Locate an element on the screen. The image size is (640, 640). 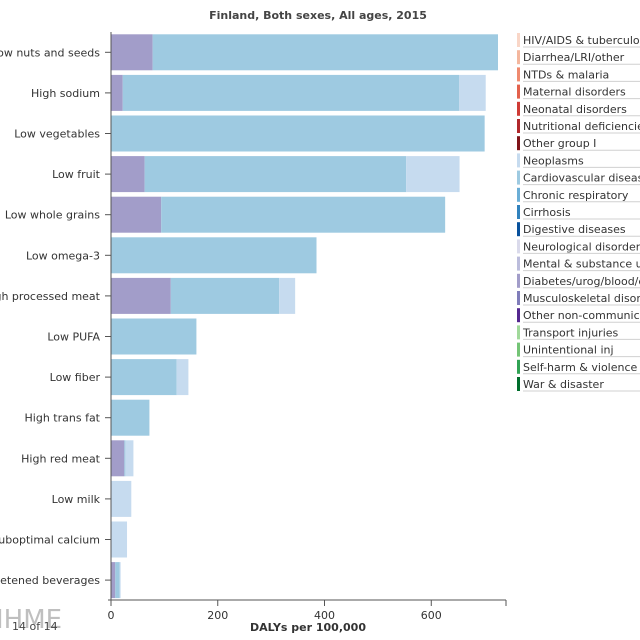
legend-item-transport-injuries: Transport injuries is located at coordinates (578, 332).